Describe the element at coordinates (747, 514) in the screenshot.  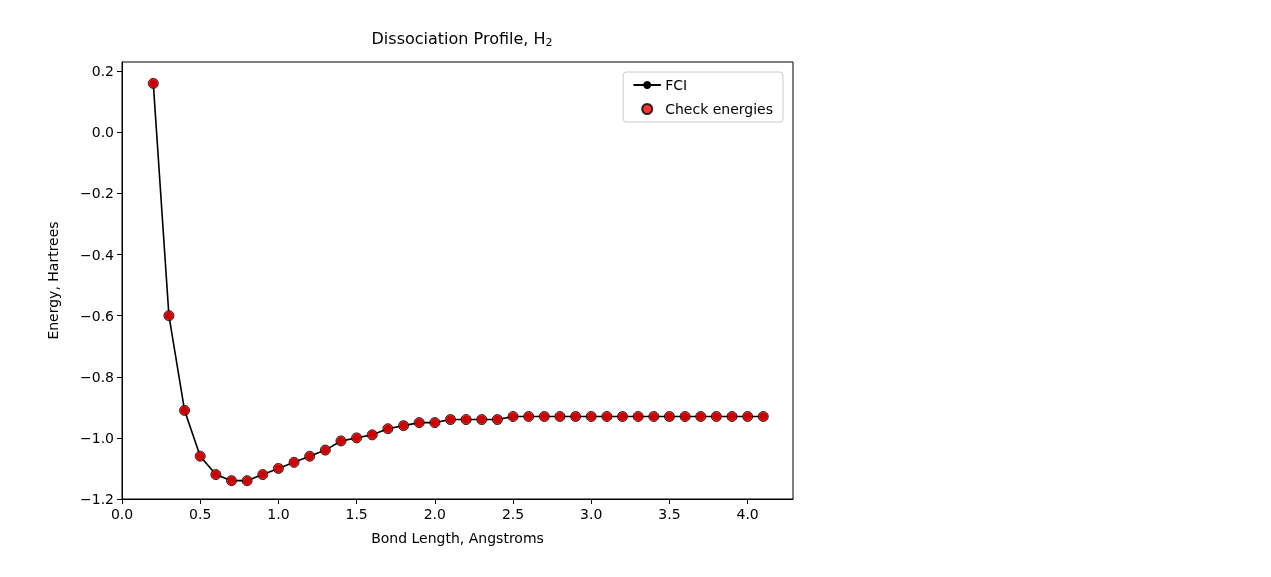
I see `x-tick-label: 4.0` at that location.